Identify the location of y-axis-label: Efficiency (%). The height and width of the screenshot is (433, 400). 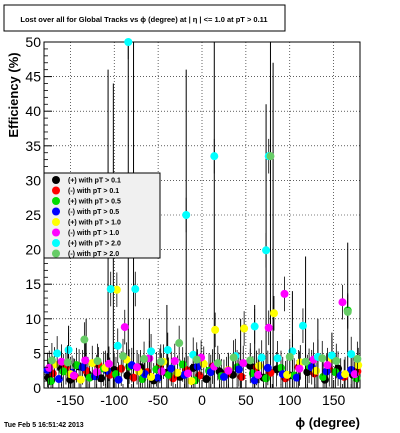
(13, 94).